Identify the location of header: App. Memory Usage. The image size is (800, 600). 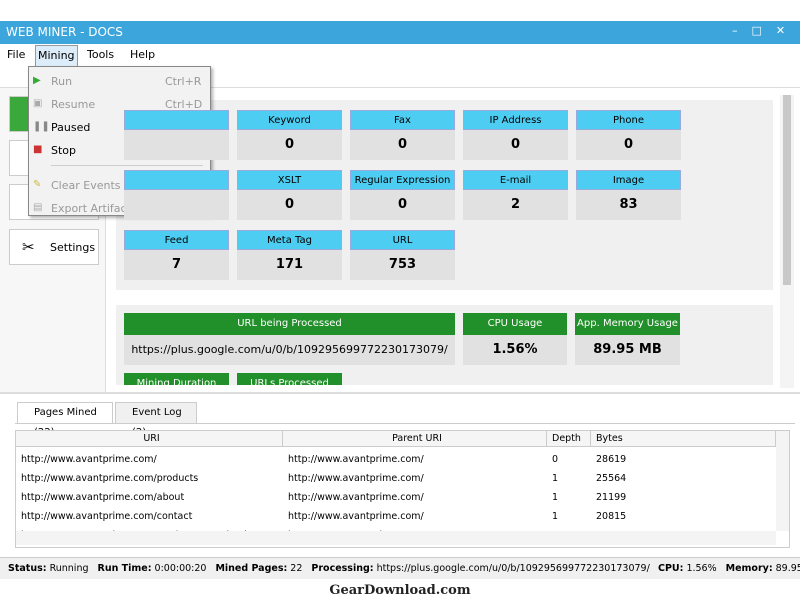
(627, 324).